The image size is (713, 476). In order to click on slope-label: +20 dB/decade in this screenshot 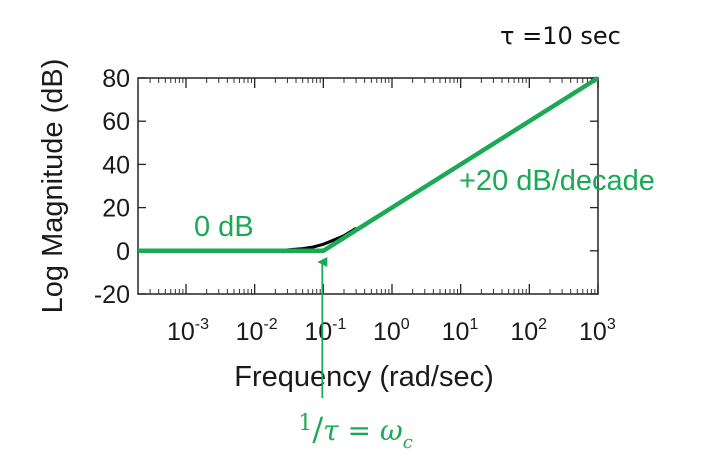, I will do `click(557, 181)`.